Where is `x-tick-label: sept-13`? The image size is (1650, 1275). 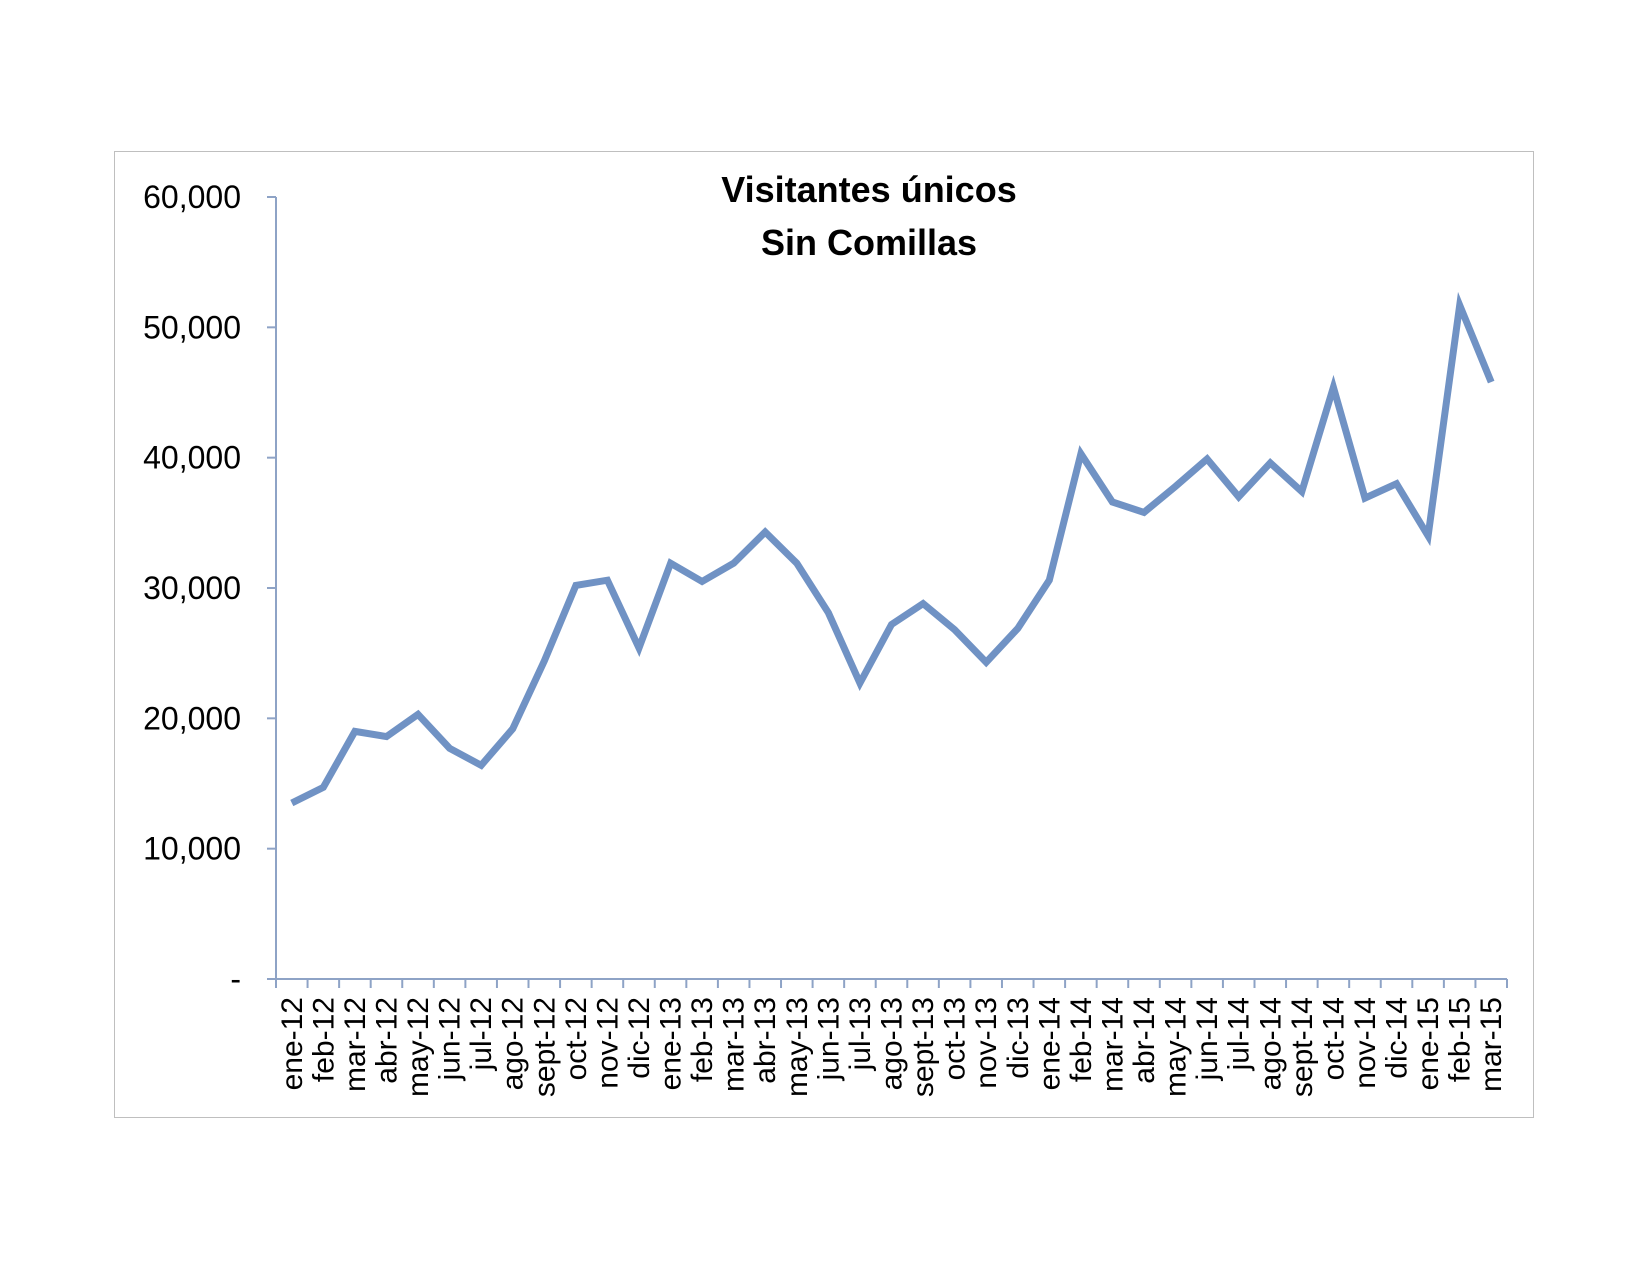 x-tick-label: sept-13 is located at coordinates (923, 1047).